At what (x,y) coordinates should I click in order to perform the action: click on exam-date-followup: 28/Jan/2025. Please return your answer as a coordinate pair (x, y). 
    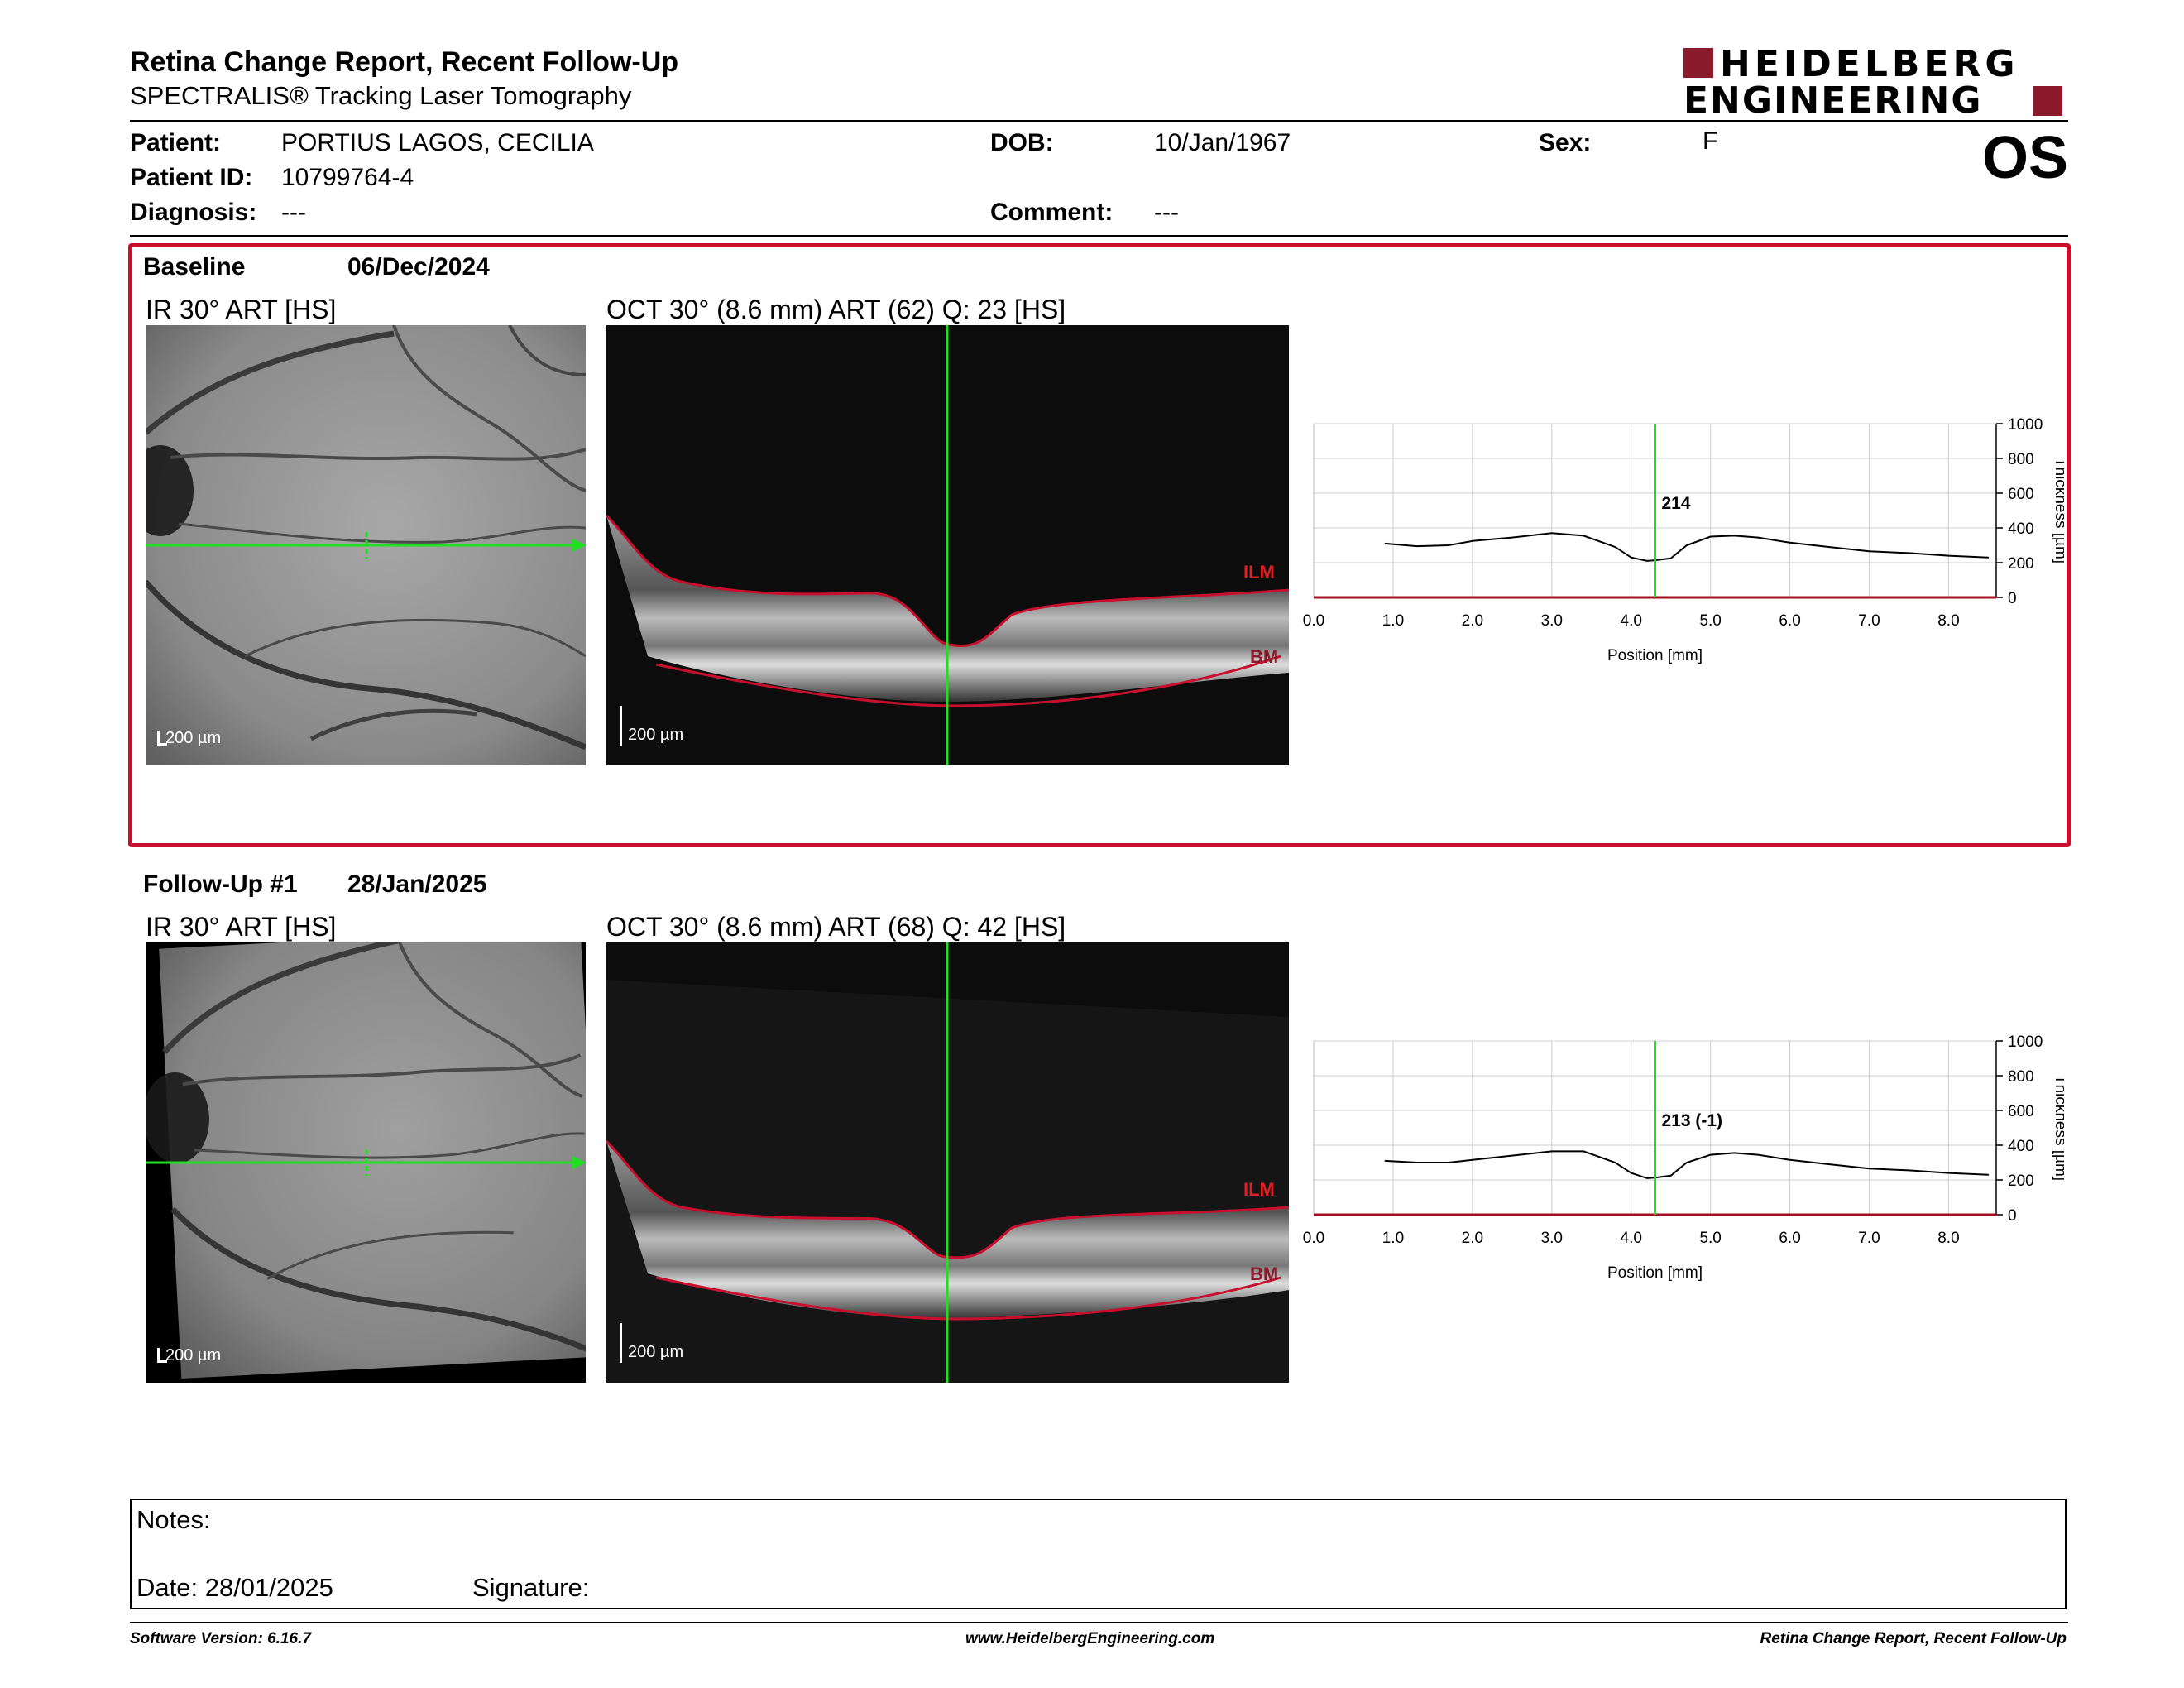
    Looking at the image, I should click on (417, 884).